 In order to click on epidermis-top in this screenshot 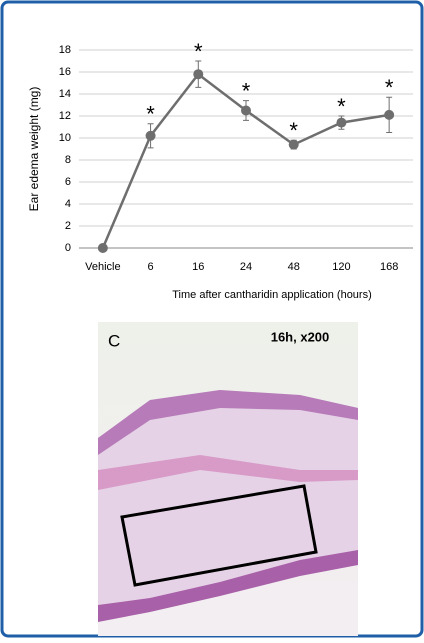, I will do `click(228, 422)`.